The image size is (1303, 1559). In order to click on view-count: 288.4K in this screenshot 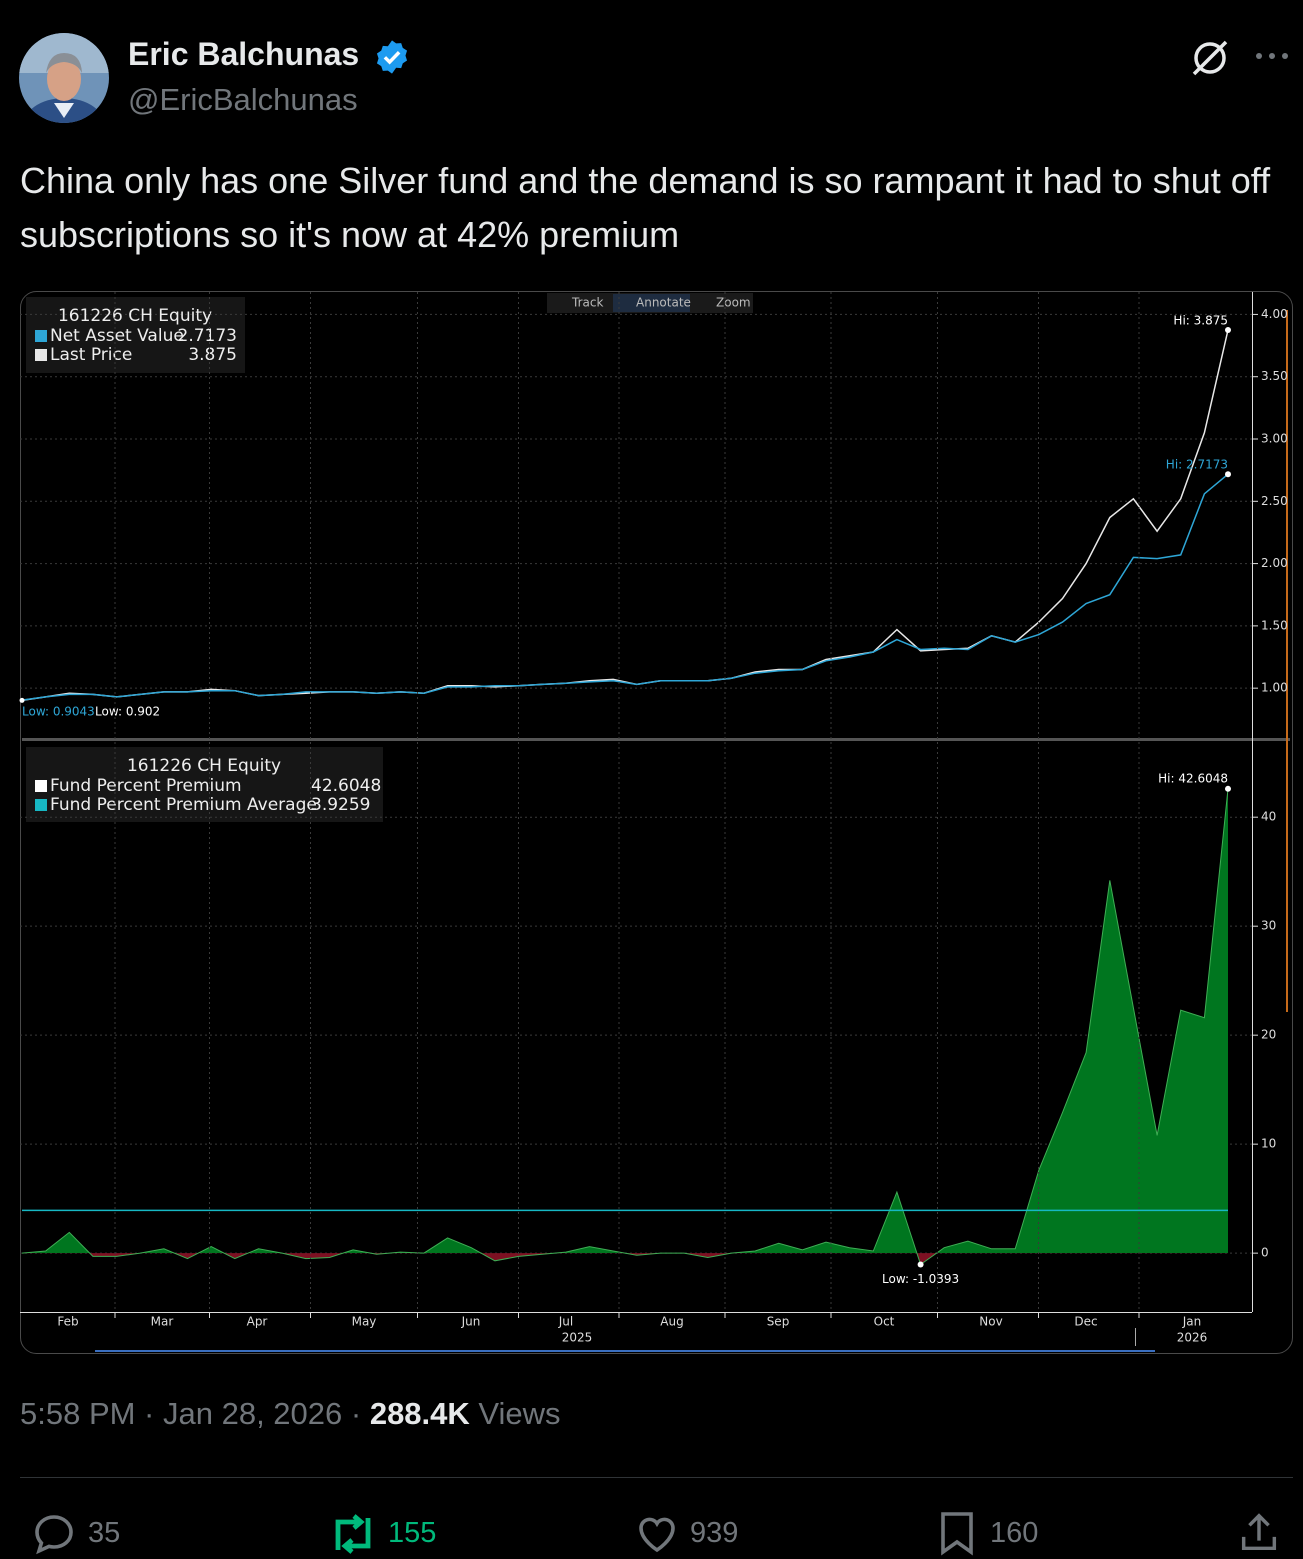, I will do `click(419, 1413)`.